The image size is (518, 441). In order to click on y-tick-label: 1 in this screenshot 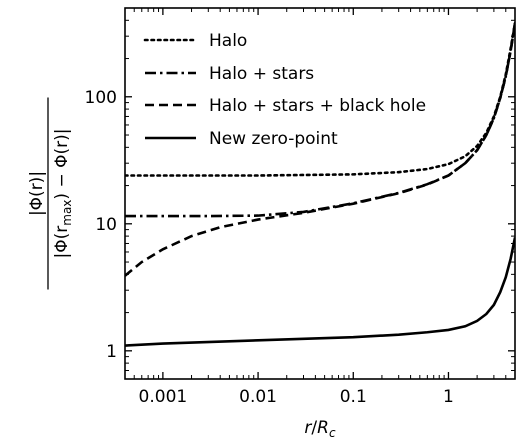, I will do `click(111, 352)`.